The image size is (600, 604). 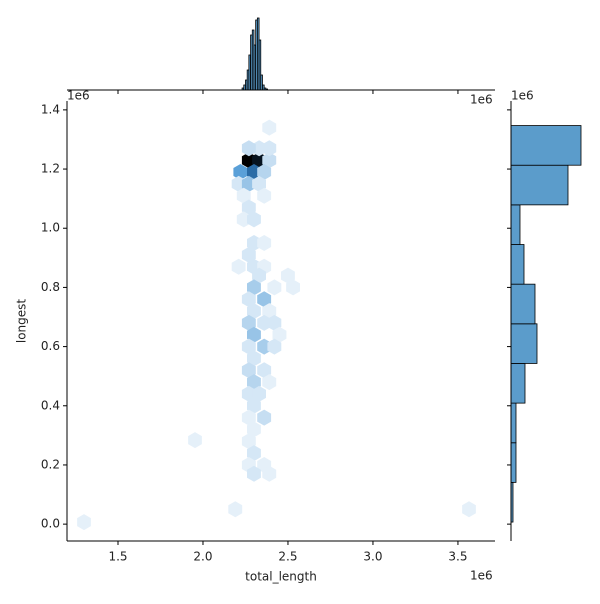 What do you see at coordinates (50, 524) in the screenshot?
I see `y-tick-label: 0.0` at bounding box center [50, 524].